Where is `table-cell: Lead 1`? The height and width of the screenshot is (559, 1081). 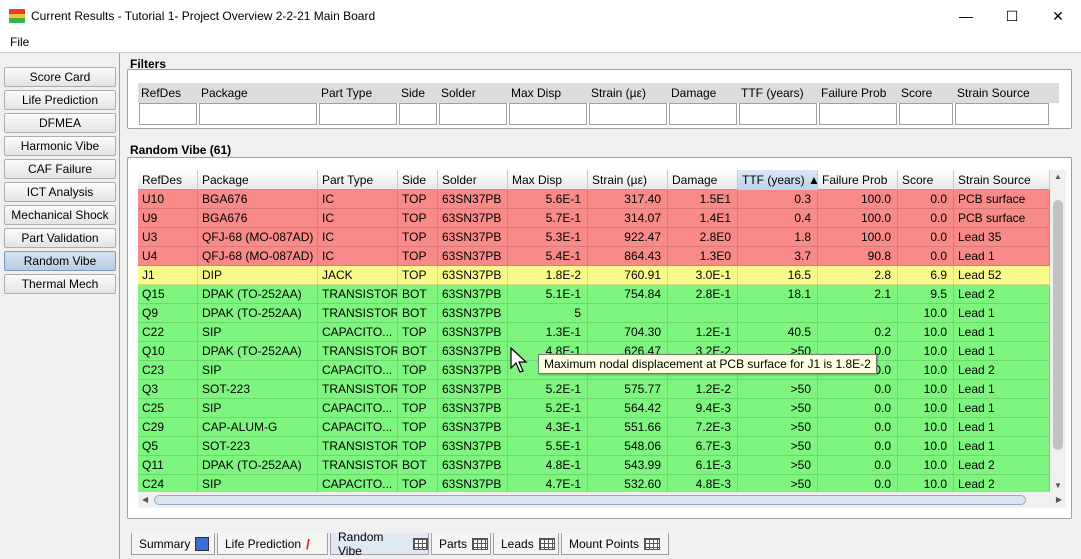 table-cell: Lead 1 is located at coordinates (1002, 389).